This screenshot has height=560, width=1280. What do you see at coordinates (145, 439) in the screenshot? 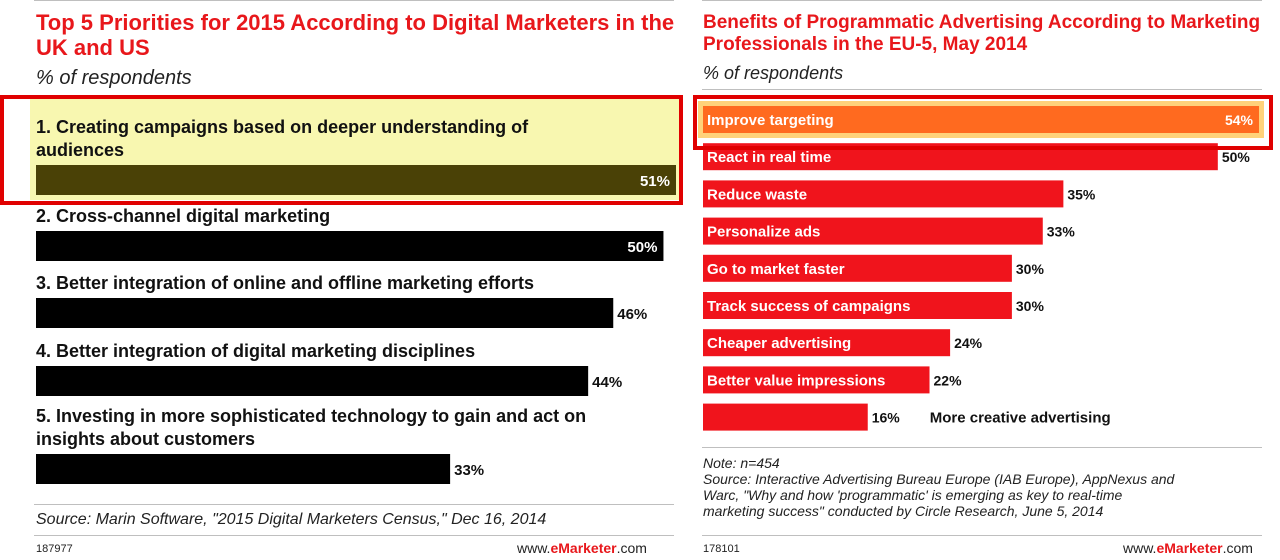
I see `category-label: insights about customers` at bounding box center [145, 439].